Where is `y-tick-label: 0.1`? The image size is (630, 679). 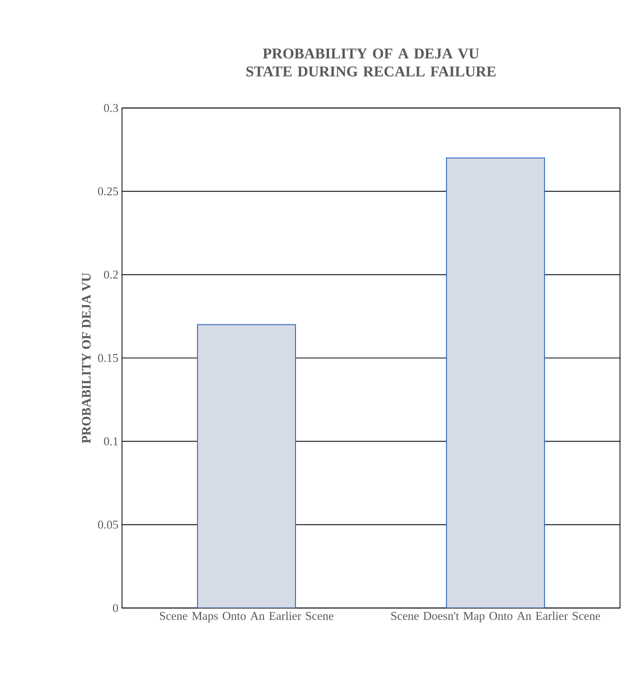
y-tick-label: 0.1 is located at coordinates (111, 441).